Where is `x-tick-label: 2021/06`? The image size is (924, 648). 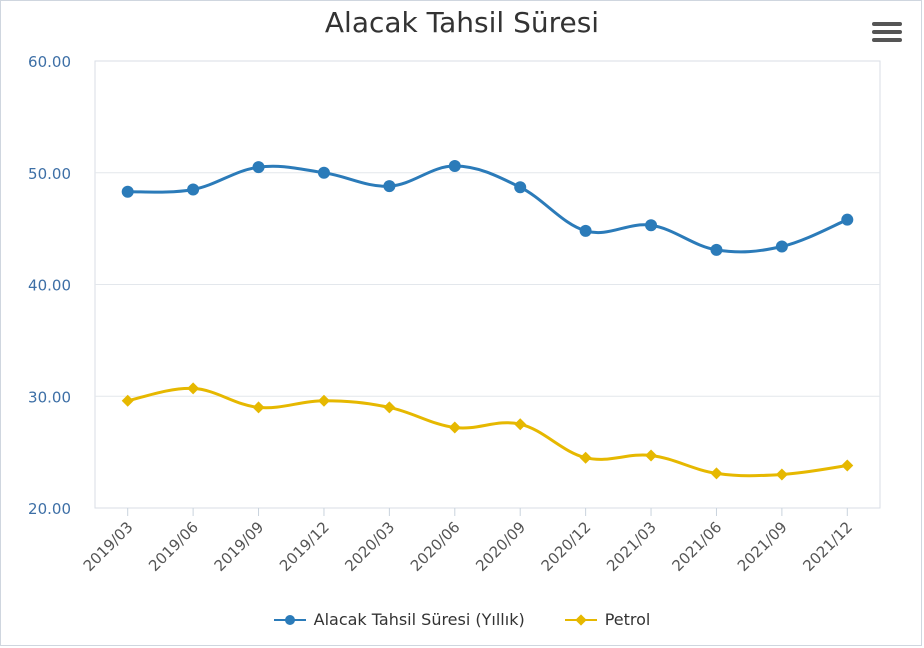
x-tick-label: 2021/06 is located at coordinates (696, 546).